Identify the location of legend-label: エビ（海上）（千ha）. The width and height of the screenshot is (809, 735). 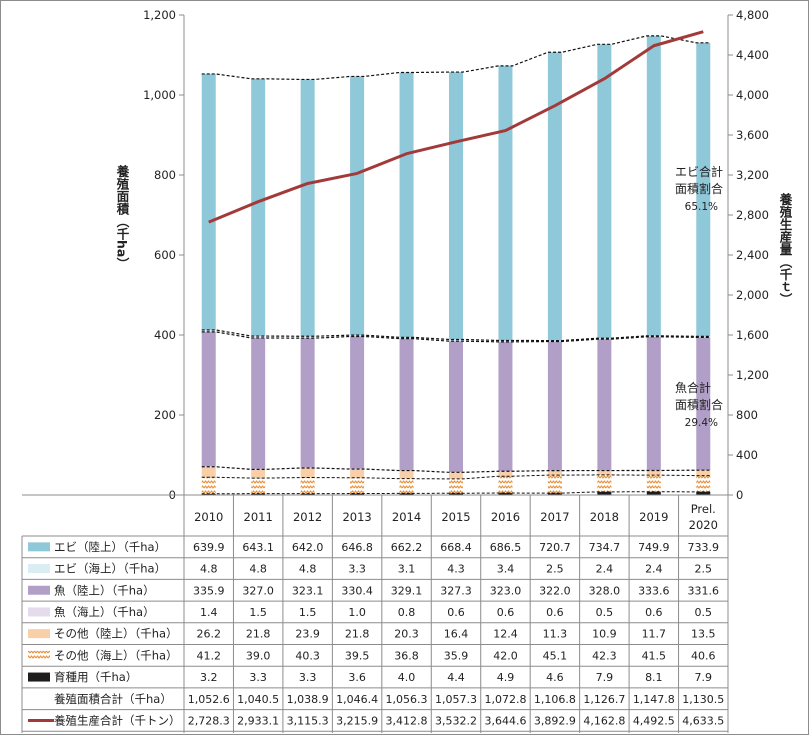
(110, 569).